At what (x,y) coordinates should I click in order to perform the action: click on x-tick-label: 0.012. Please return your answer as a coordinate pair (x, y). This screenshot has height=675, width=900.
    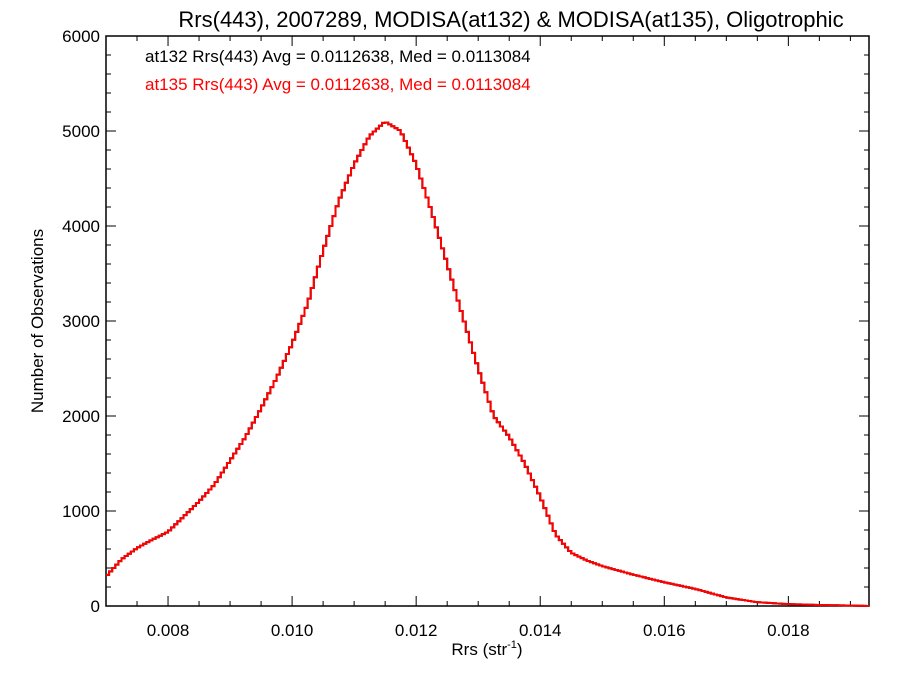
    Looking at the image, I should click on (416, 630).